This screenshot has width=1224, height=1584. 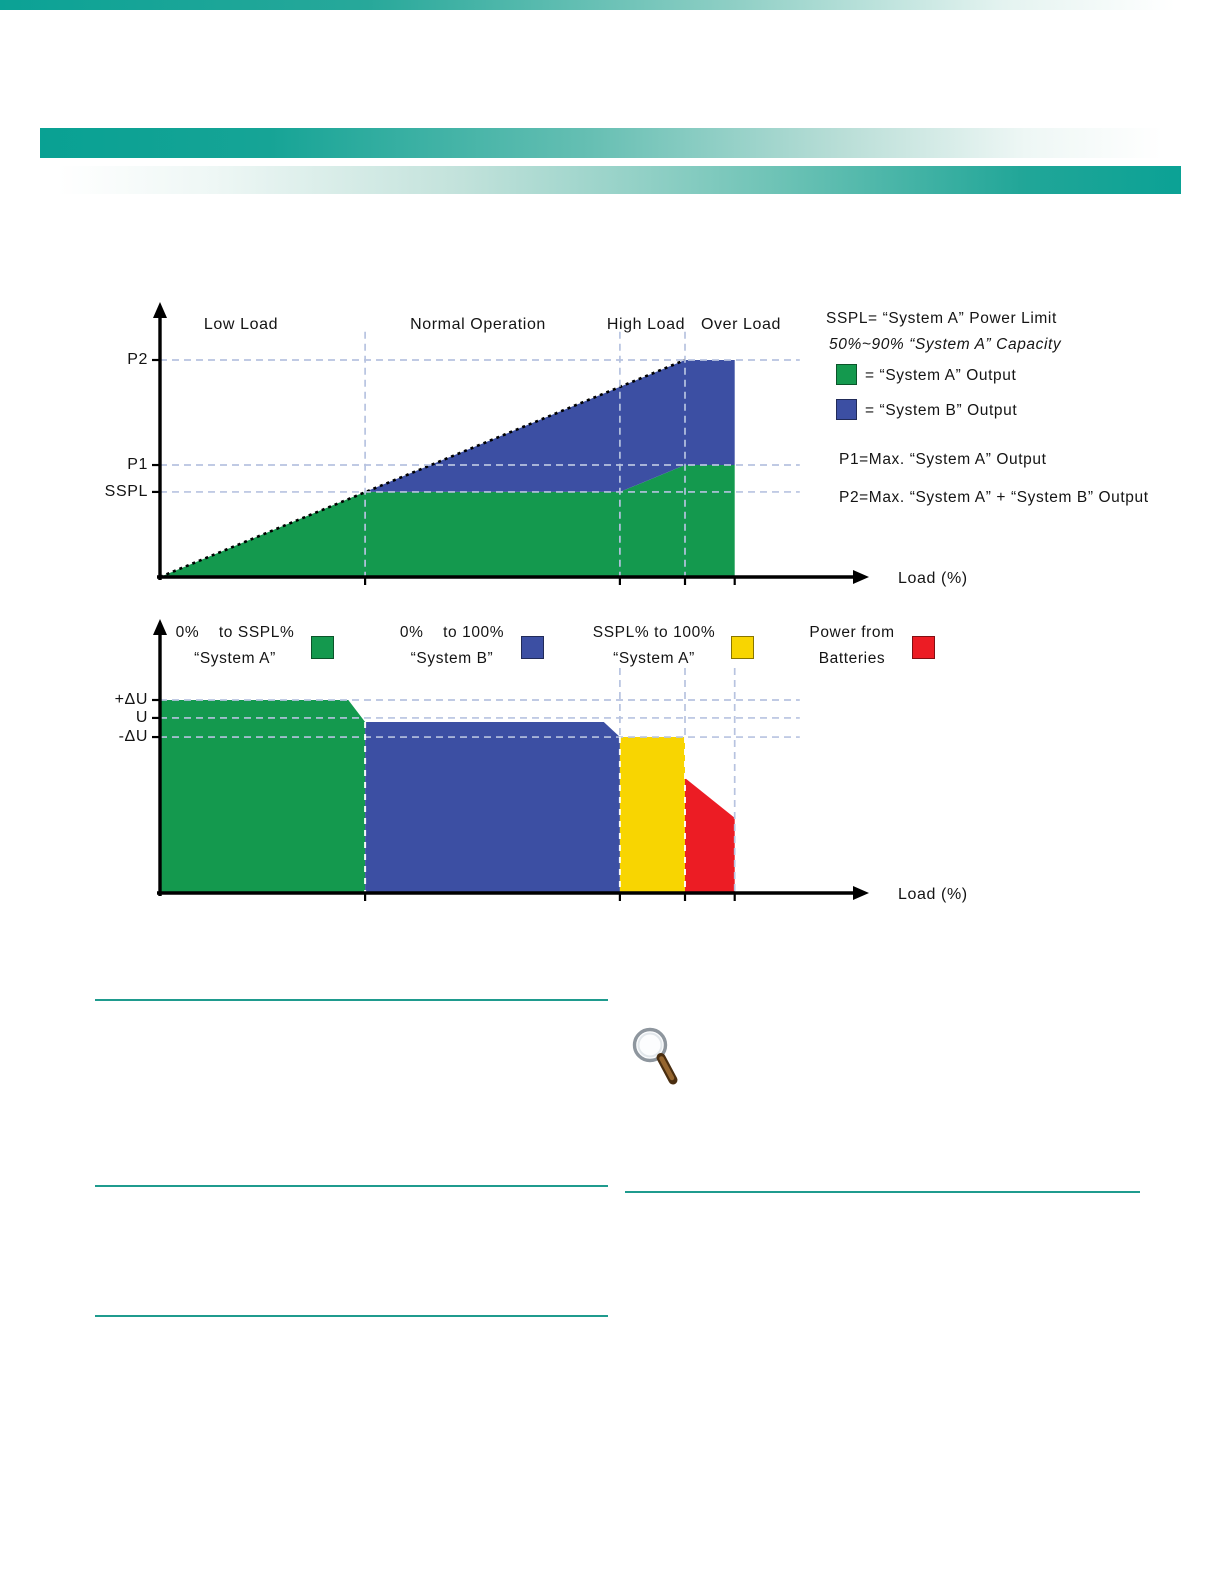 I want to click on legend-note-p2: P2=Max. “System A” + “System B” Output, so click(x=994, y=497).